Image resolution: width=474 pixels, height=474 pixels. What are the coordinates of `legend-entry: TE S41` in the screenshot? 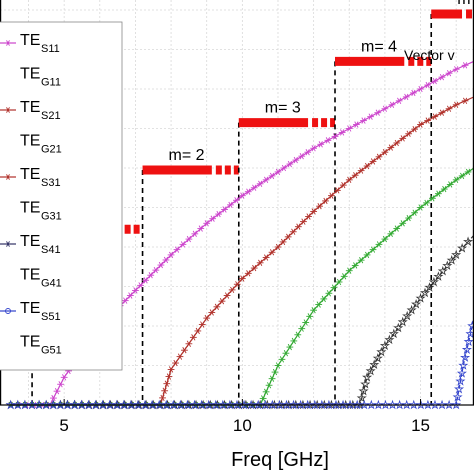 It's located at (30, 244).